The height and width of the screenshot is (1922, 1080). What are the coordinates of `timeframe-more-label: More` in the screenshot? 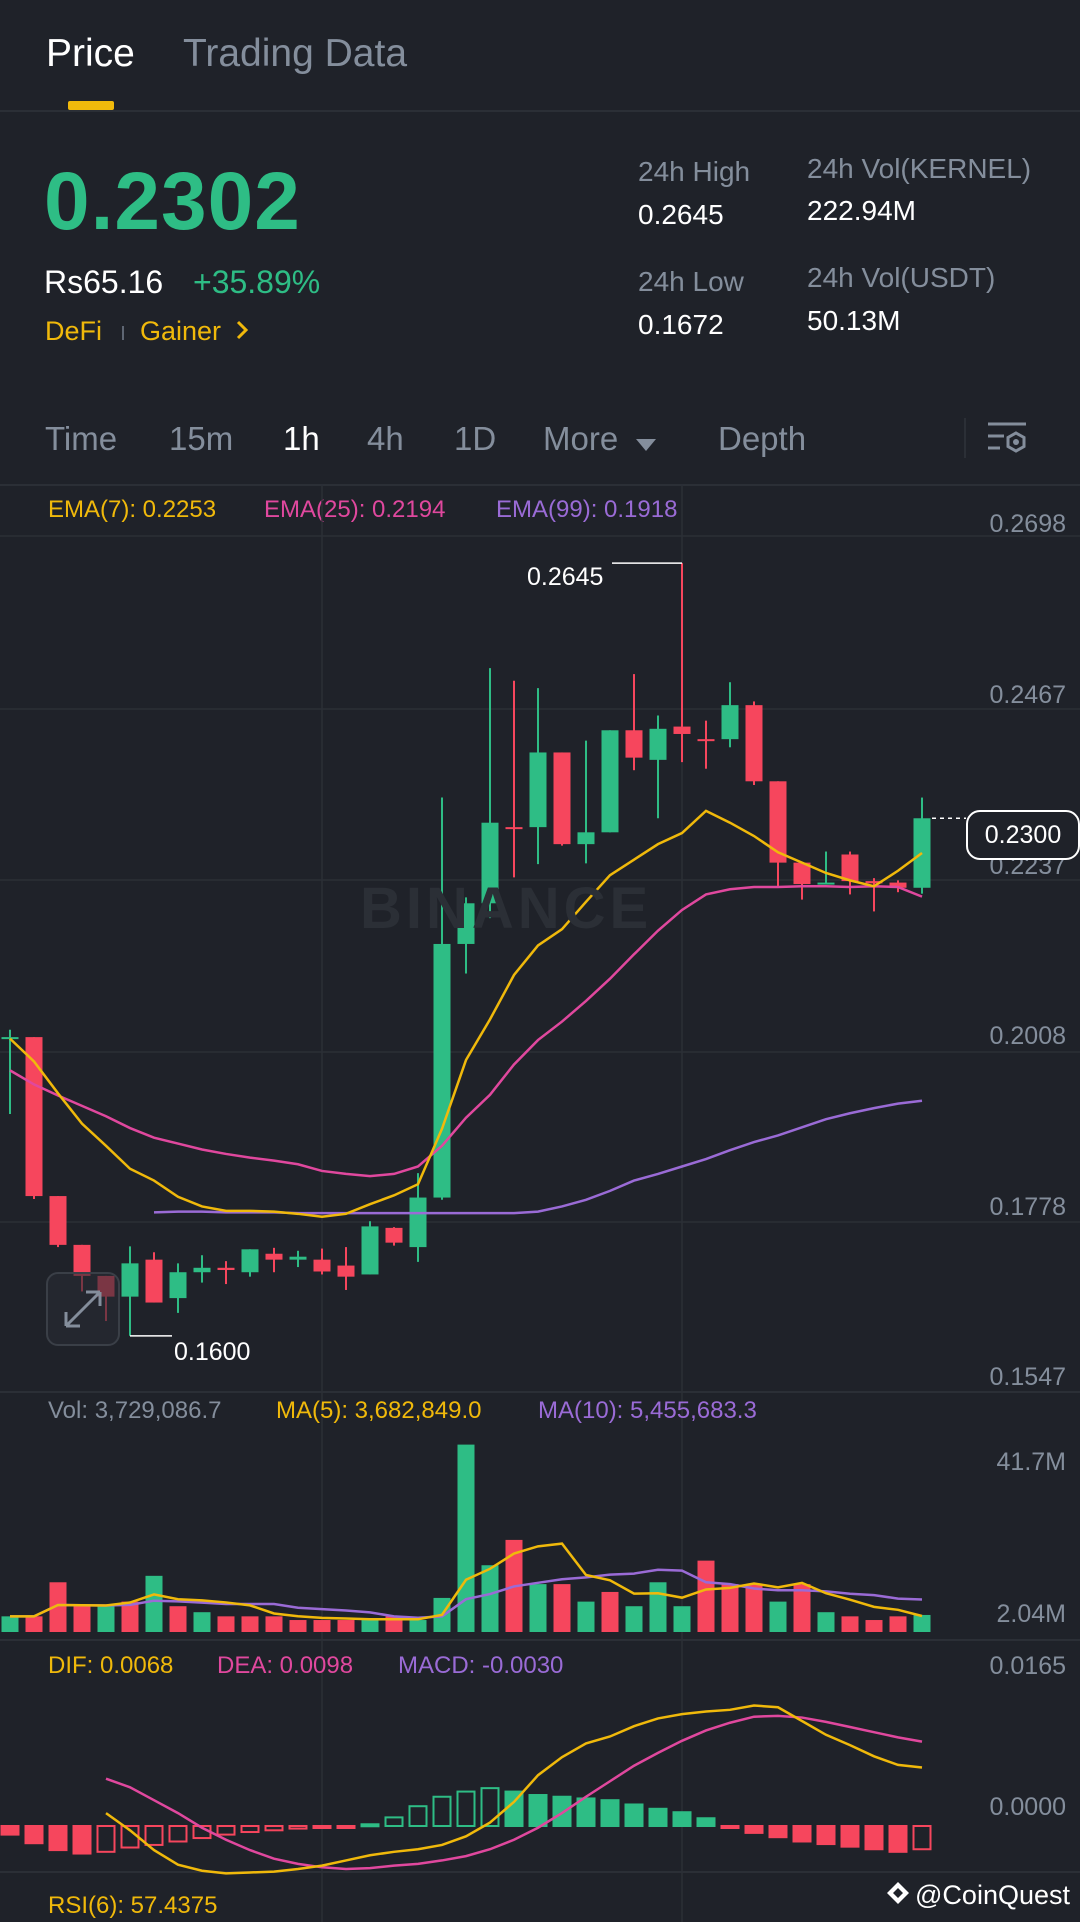 It's located at (581, 438).